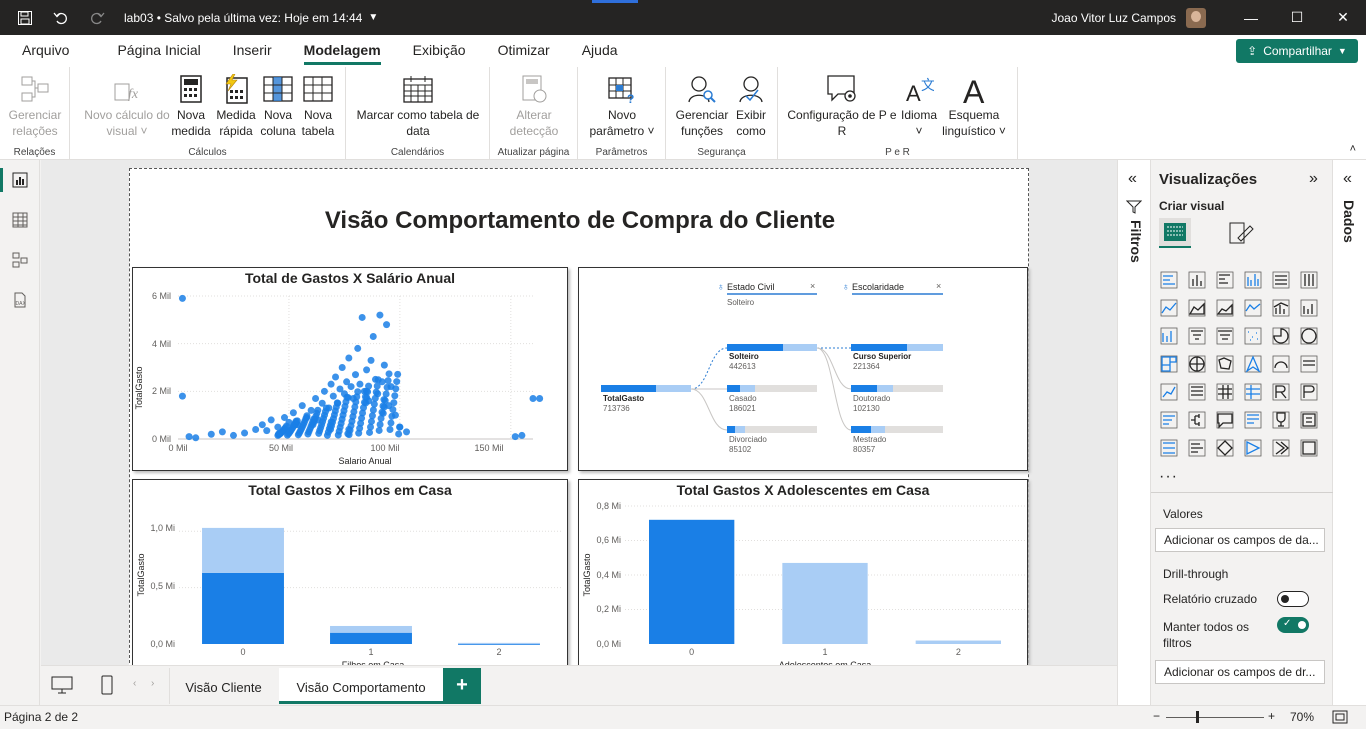  I want to click on save-icon, so click(25, 18).